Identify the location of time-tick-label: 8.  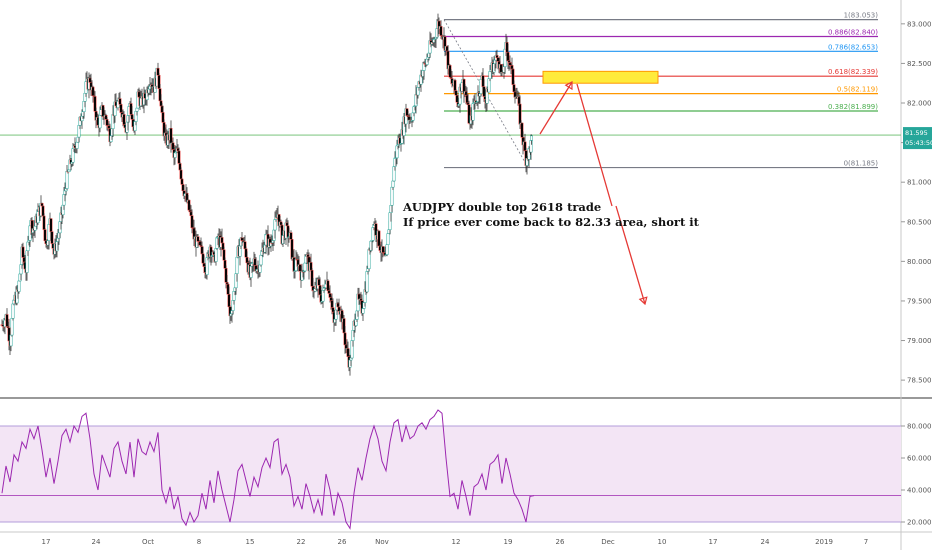
(199, 542).